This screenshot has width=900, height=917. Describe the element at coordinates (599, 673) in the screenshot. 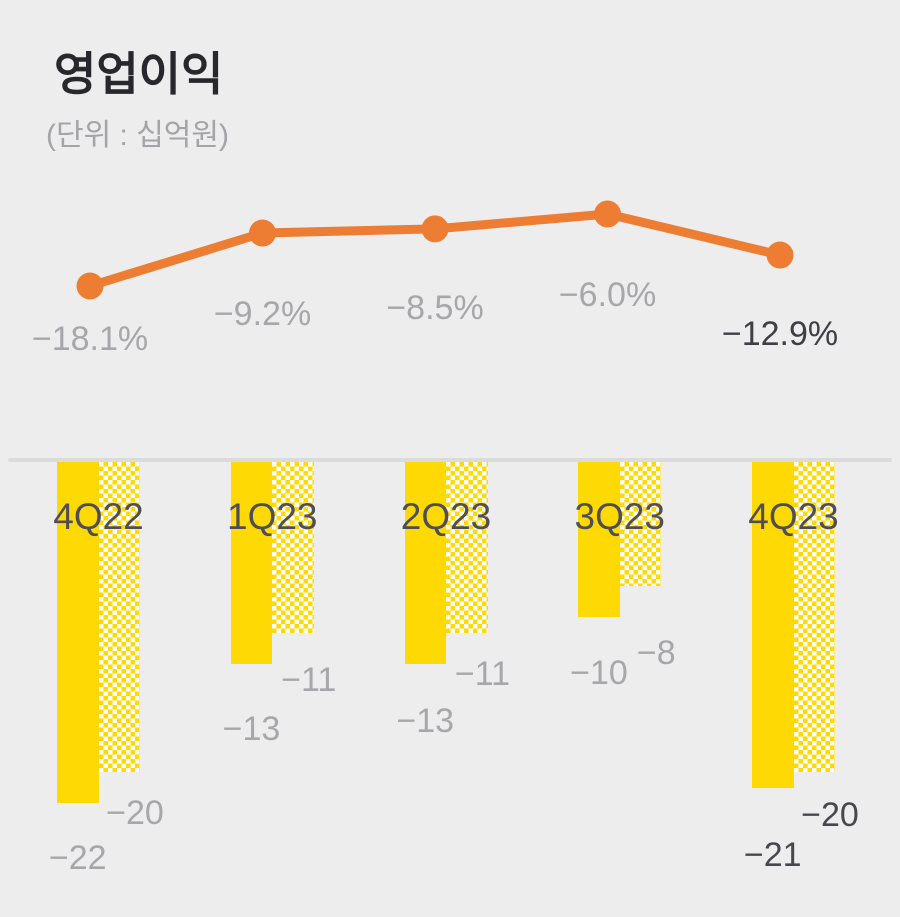

I see `solid-bar-value-3Q23: −10` at that location.